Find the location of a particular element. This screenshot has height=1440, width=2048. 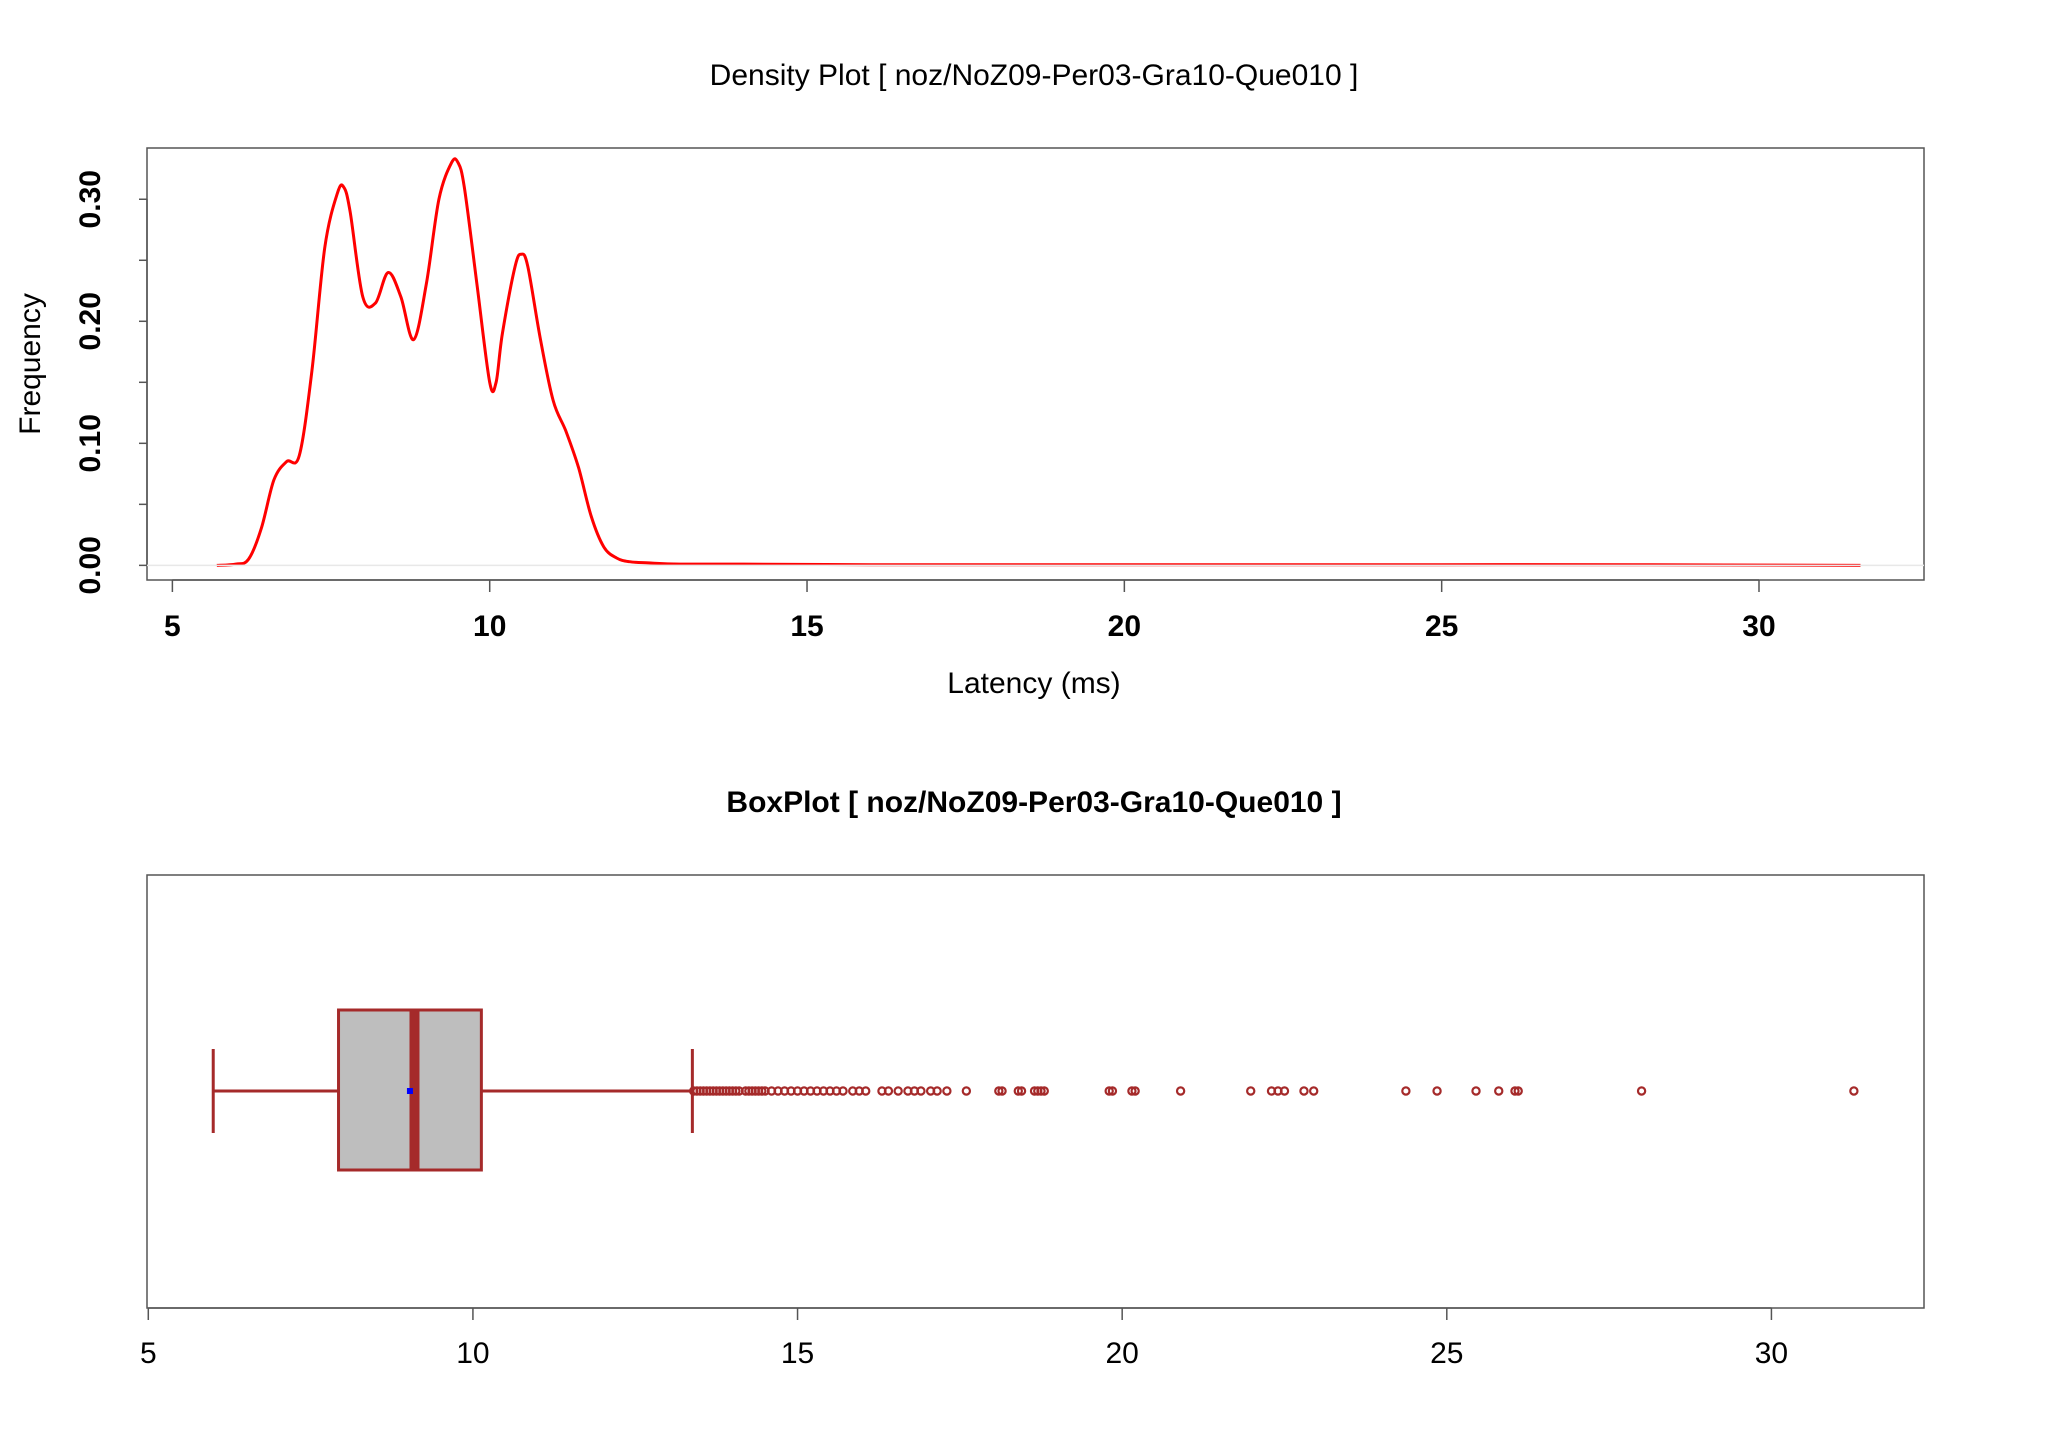

density-x-axis: 5 10 15 20 25 30 is located at coordinates (970, 611).